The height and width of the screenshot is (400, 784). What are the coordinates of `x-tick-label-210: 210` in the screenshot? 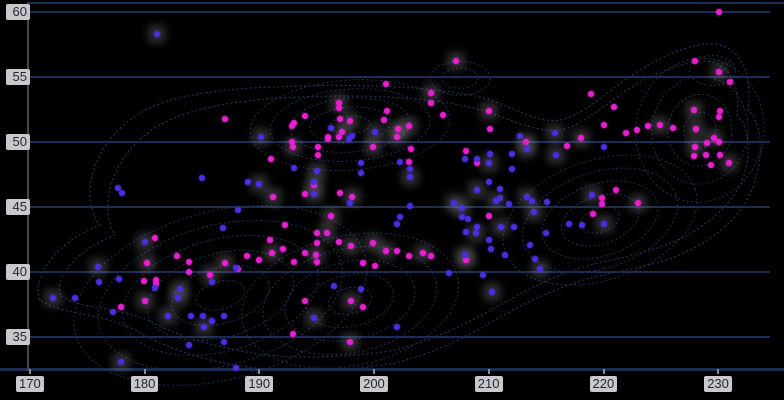 It's located at (488, 384).